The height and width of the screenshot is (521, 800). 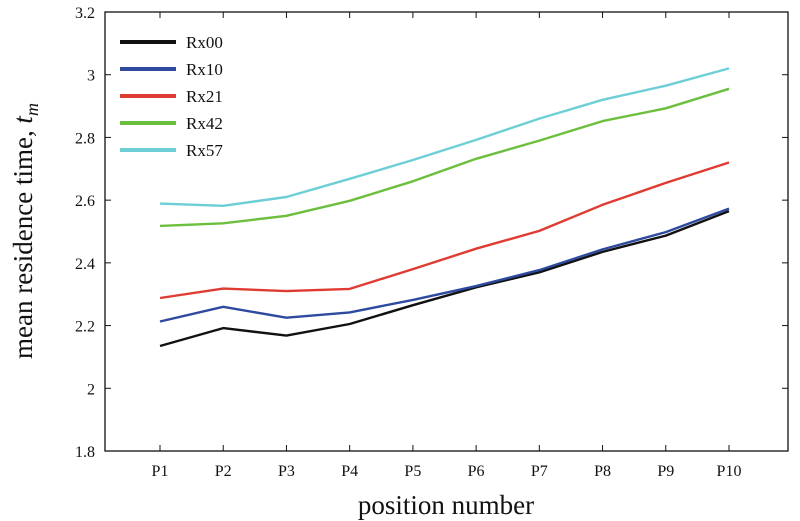 I want to click on legend-label-rx21: Rx21, so click(x=204, y=96).